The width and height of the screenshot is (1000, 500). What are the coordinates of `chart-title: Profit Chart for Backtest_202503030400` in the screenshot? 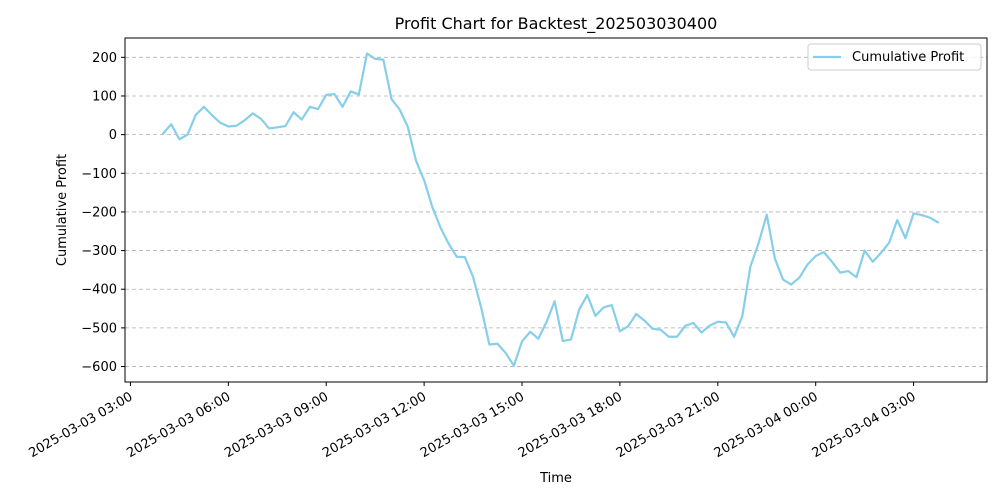 It's located at (556, 24).